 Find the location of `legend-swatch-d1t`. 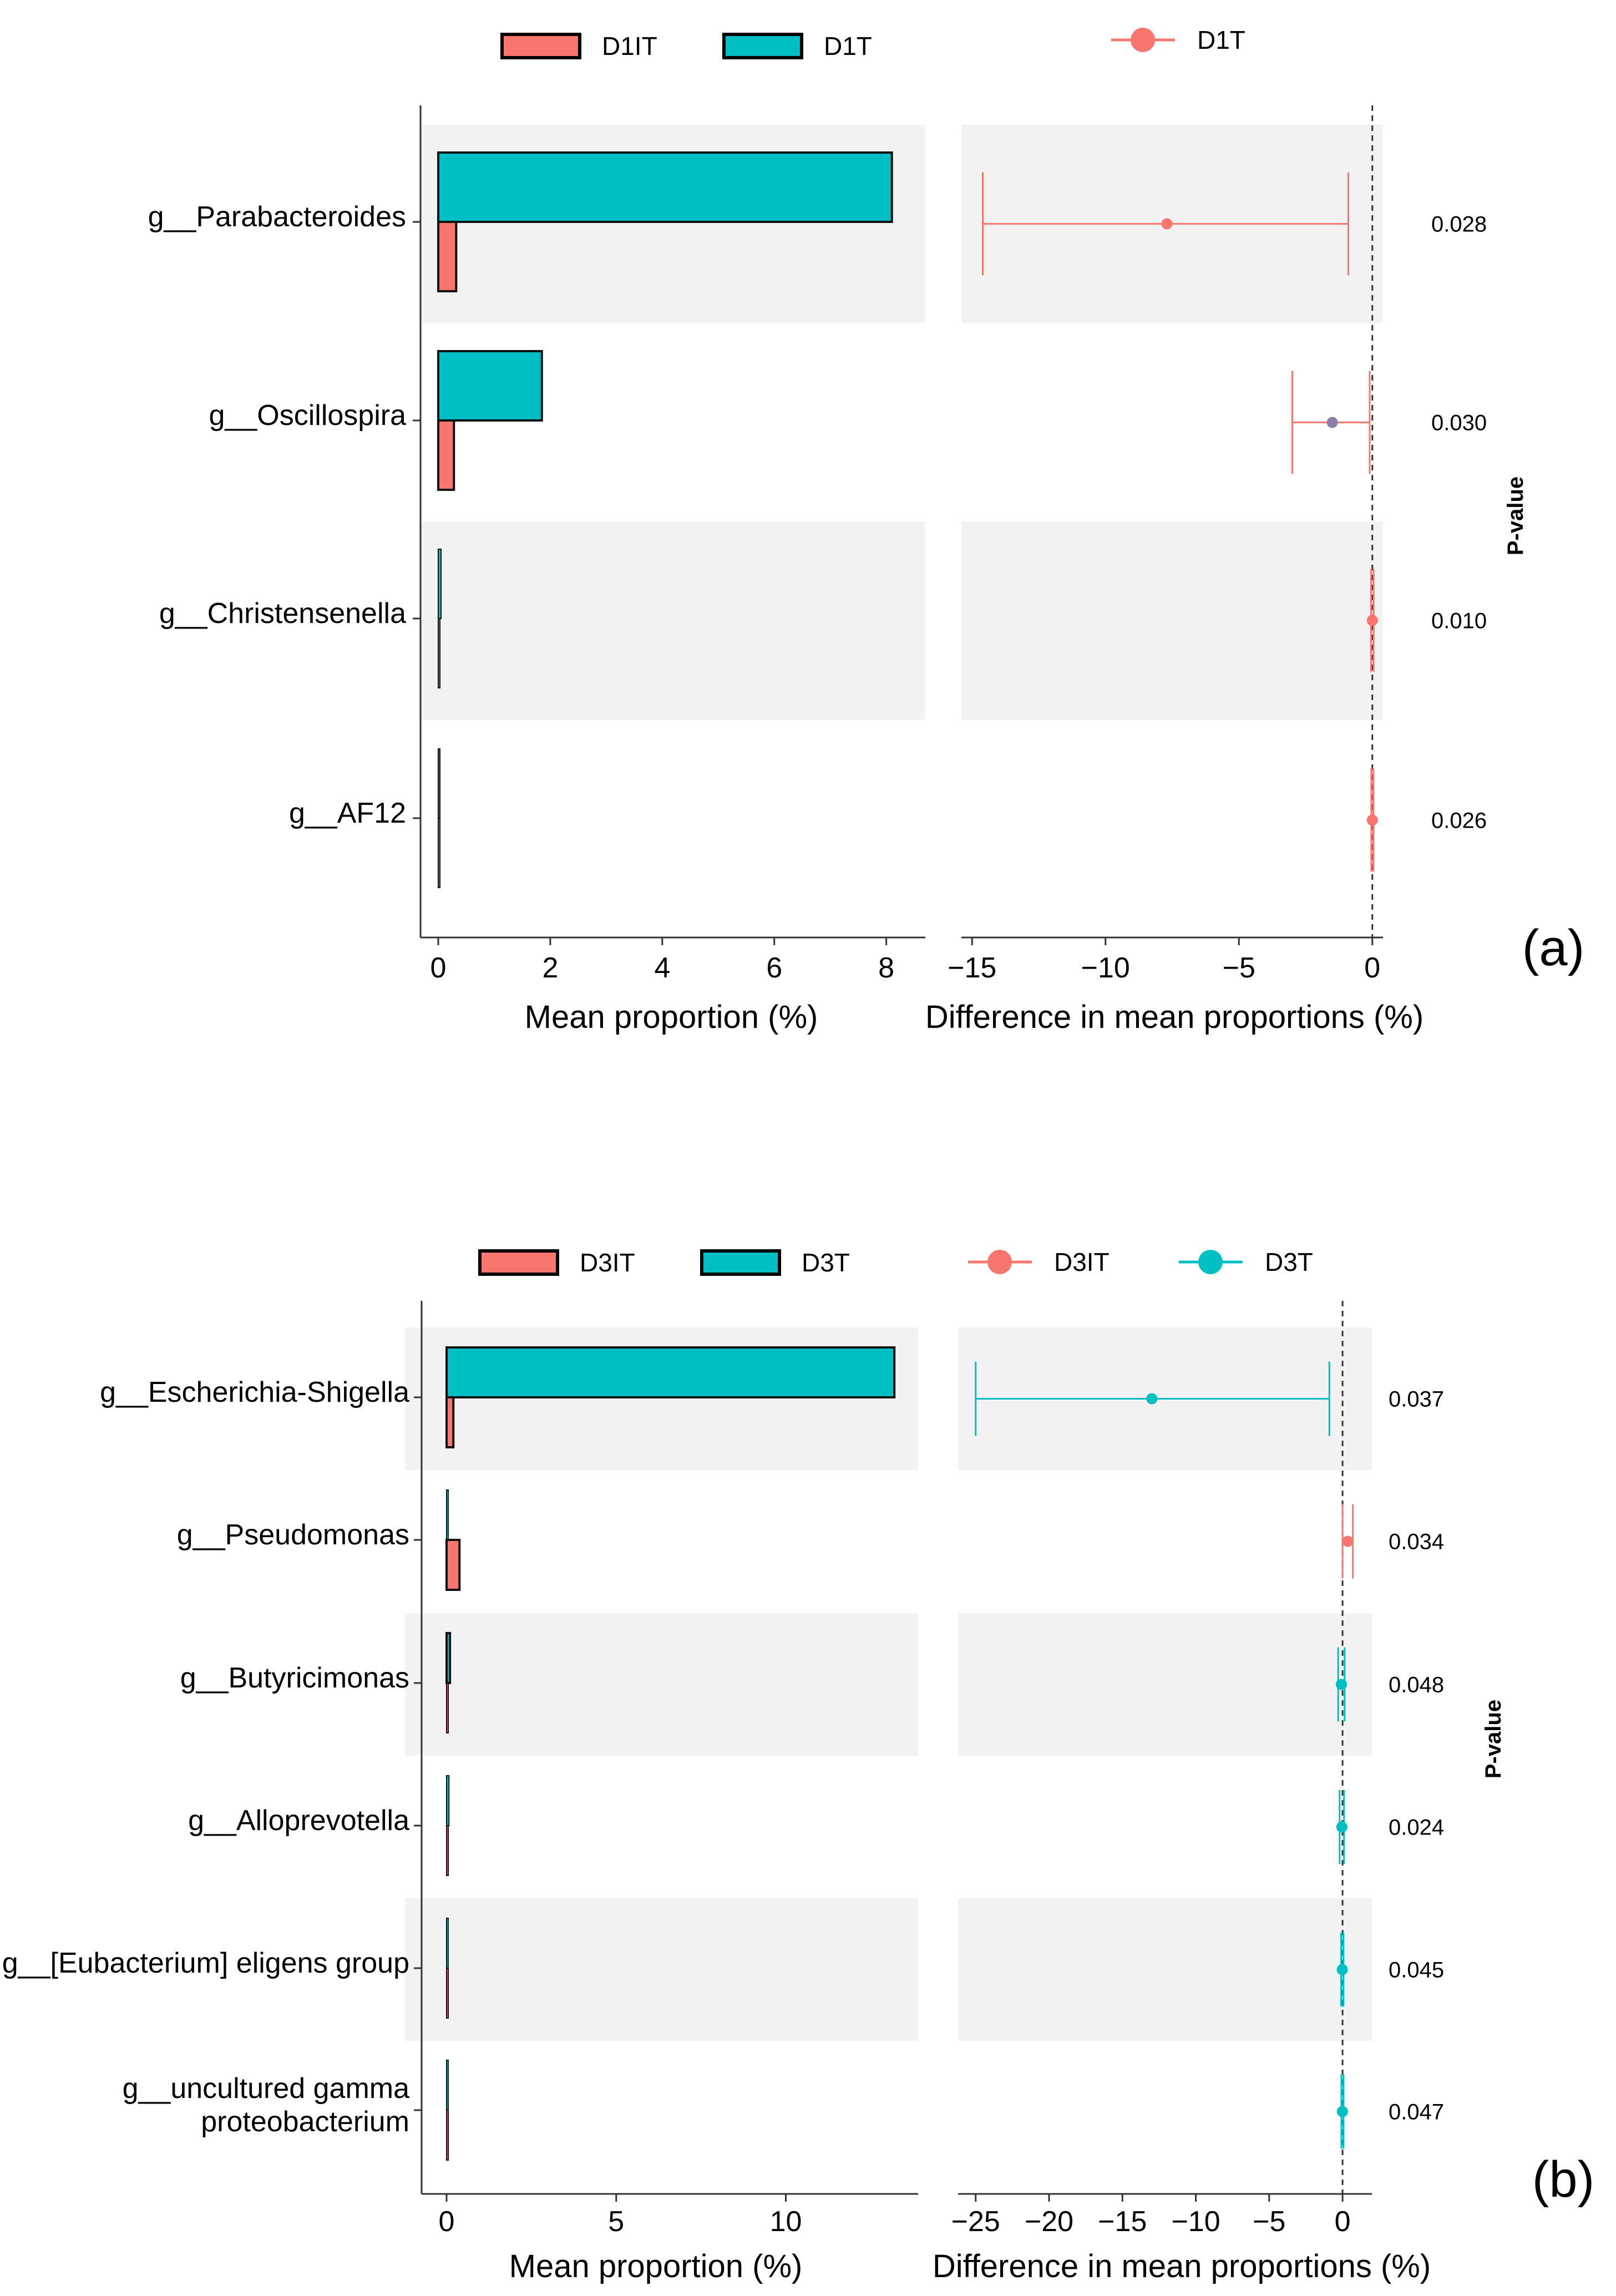

legend-swatch-d1t is located at coordinates (762, 46).